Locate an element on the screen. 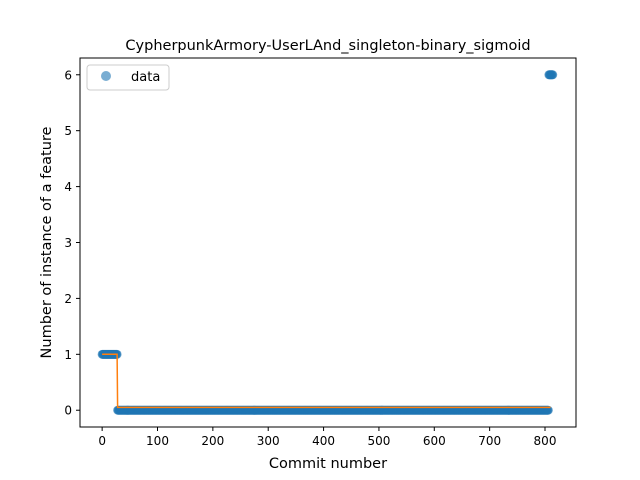 Image resolution: width=640 pixels, height=480 pixels. y-tick-label: 4 is located at coordinates (68, 187).